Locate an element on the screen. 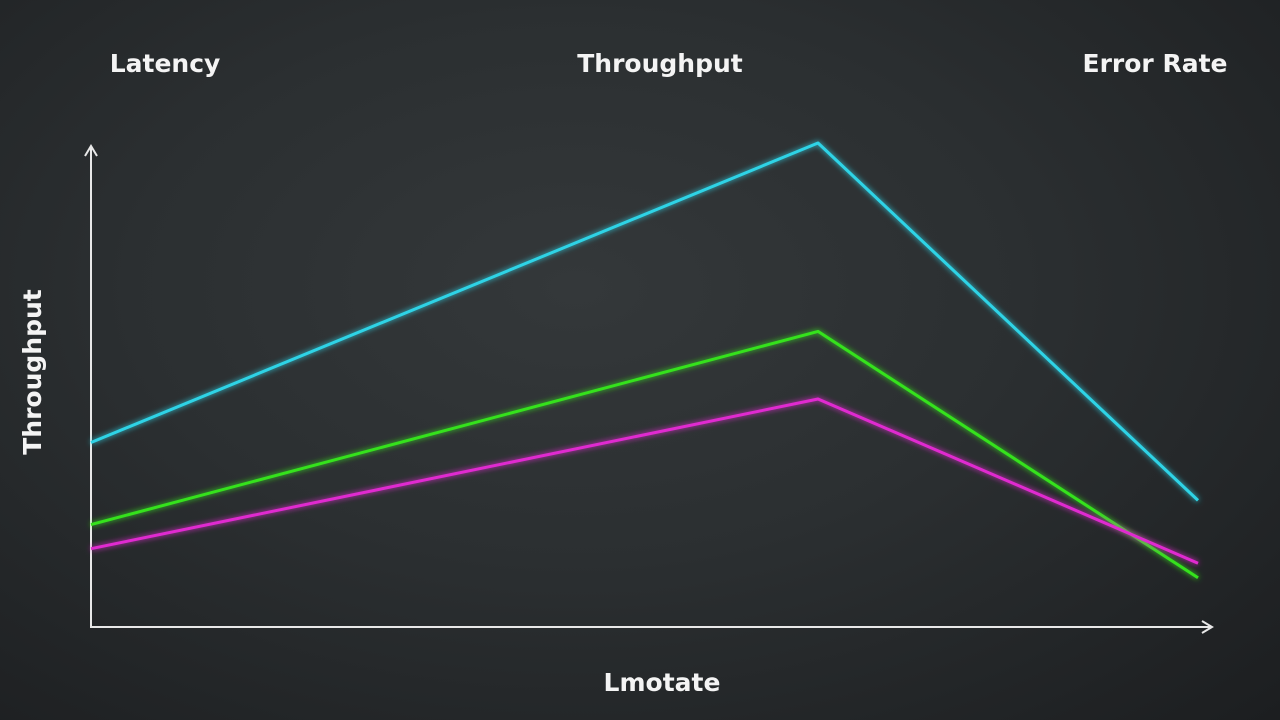 Image resolution: width=1280 pixels, height=720 pixels. legend-label-latency: Latency is located at coordinates (165, 63).